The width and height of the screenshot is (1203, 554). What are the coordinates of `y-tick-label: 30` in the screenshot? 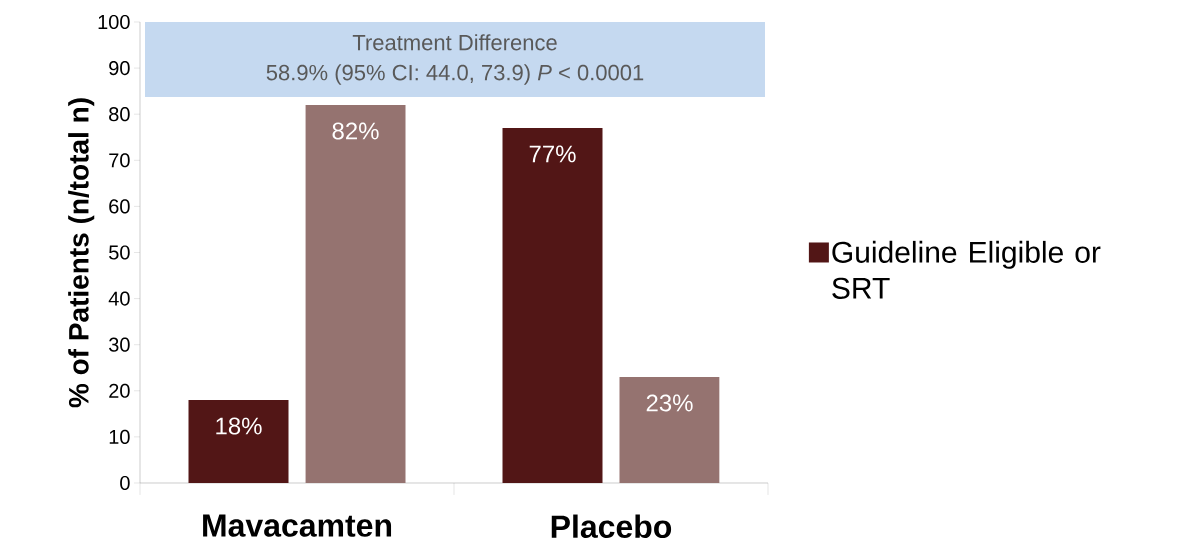 It's located at (119, 344).